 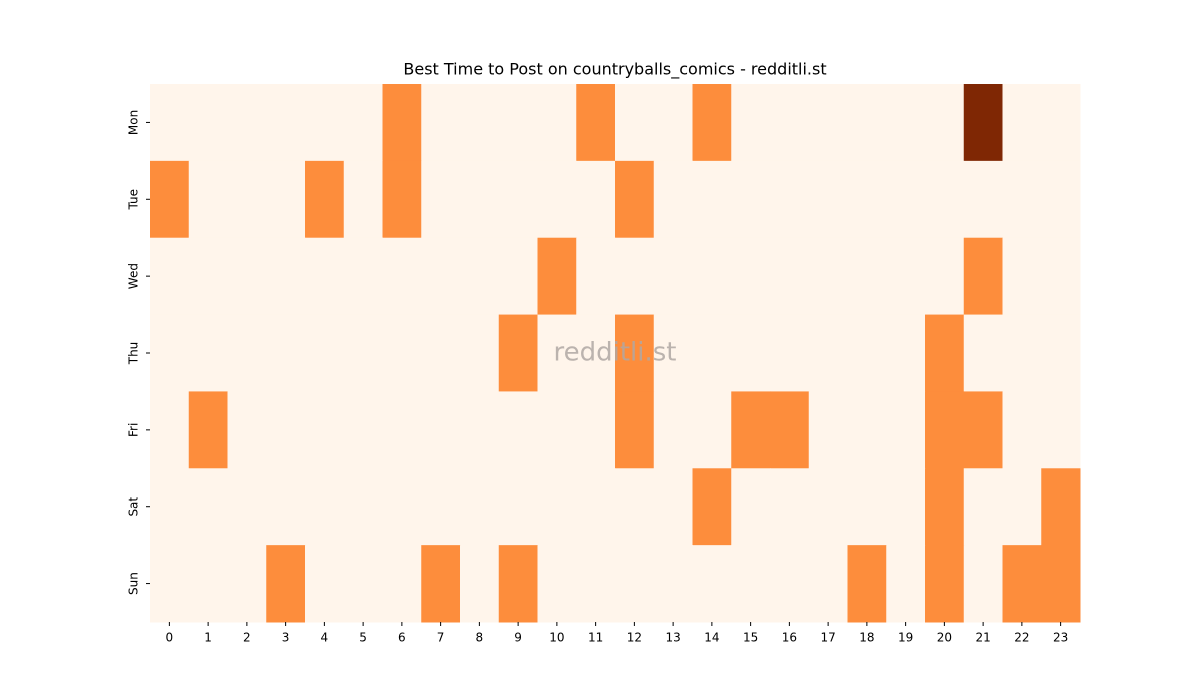 What do you see at coordinates (363, 638) in the screenshot?
I see `x-tick-label: 5` at bounding box center [363, 638].